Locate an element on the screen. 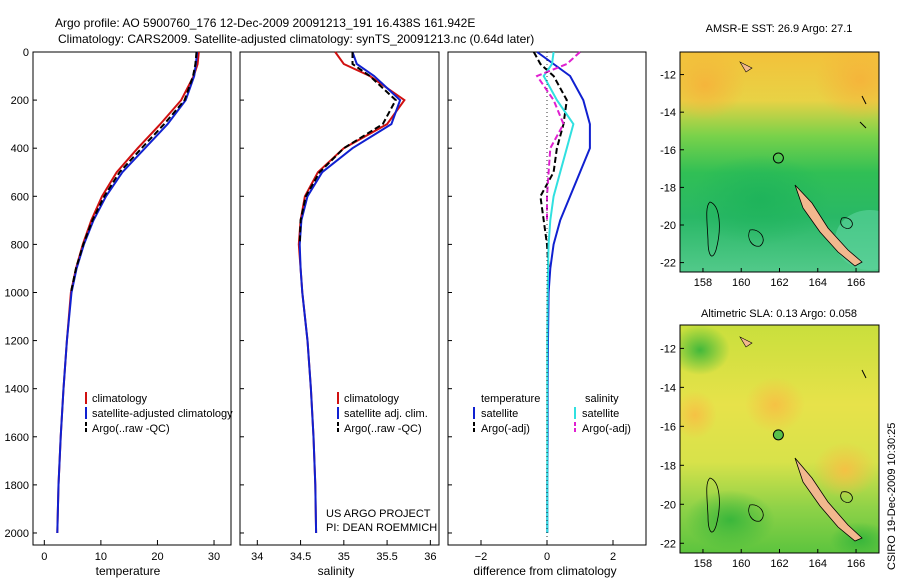 The width and height of the screenshot is (900, 580). depth-tick-label: 800 is located at coordinates (20, 245).